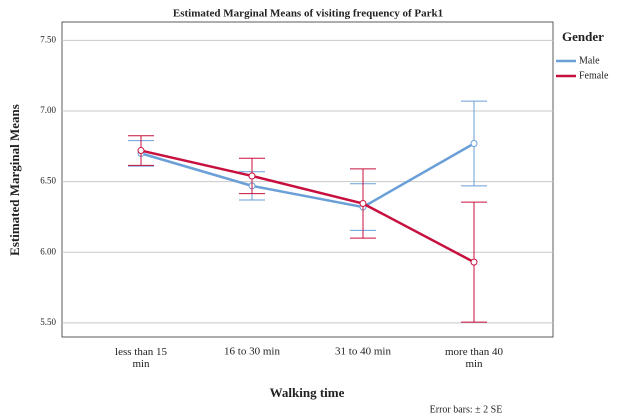 The image size is (617, 419). Describe the element at coordinates (14, 180) in the screenshot. I see `y-axis-label: Estimated Marginal Means` at that location.